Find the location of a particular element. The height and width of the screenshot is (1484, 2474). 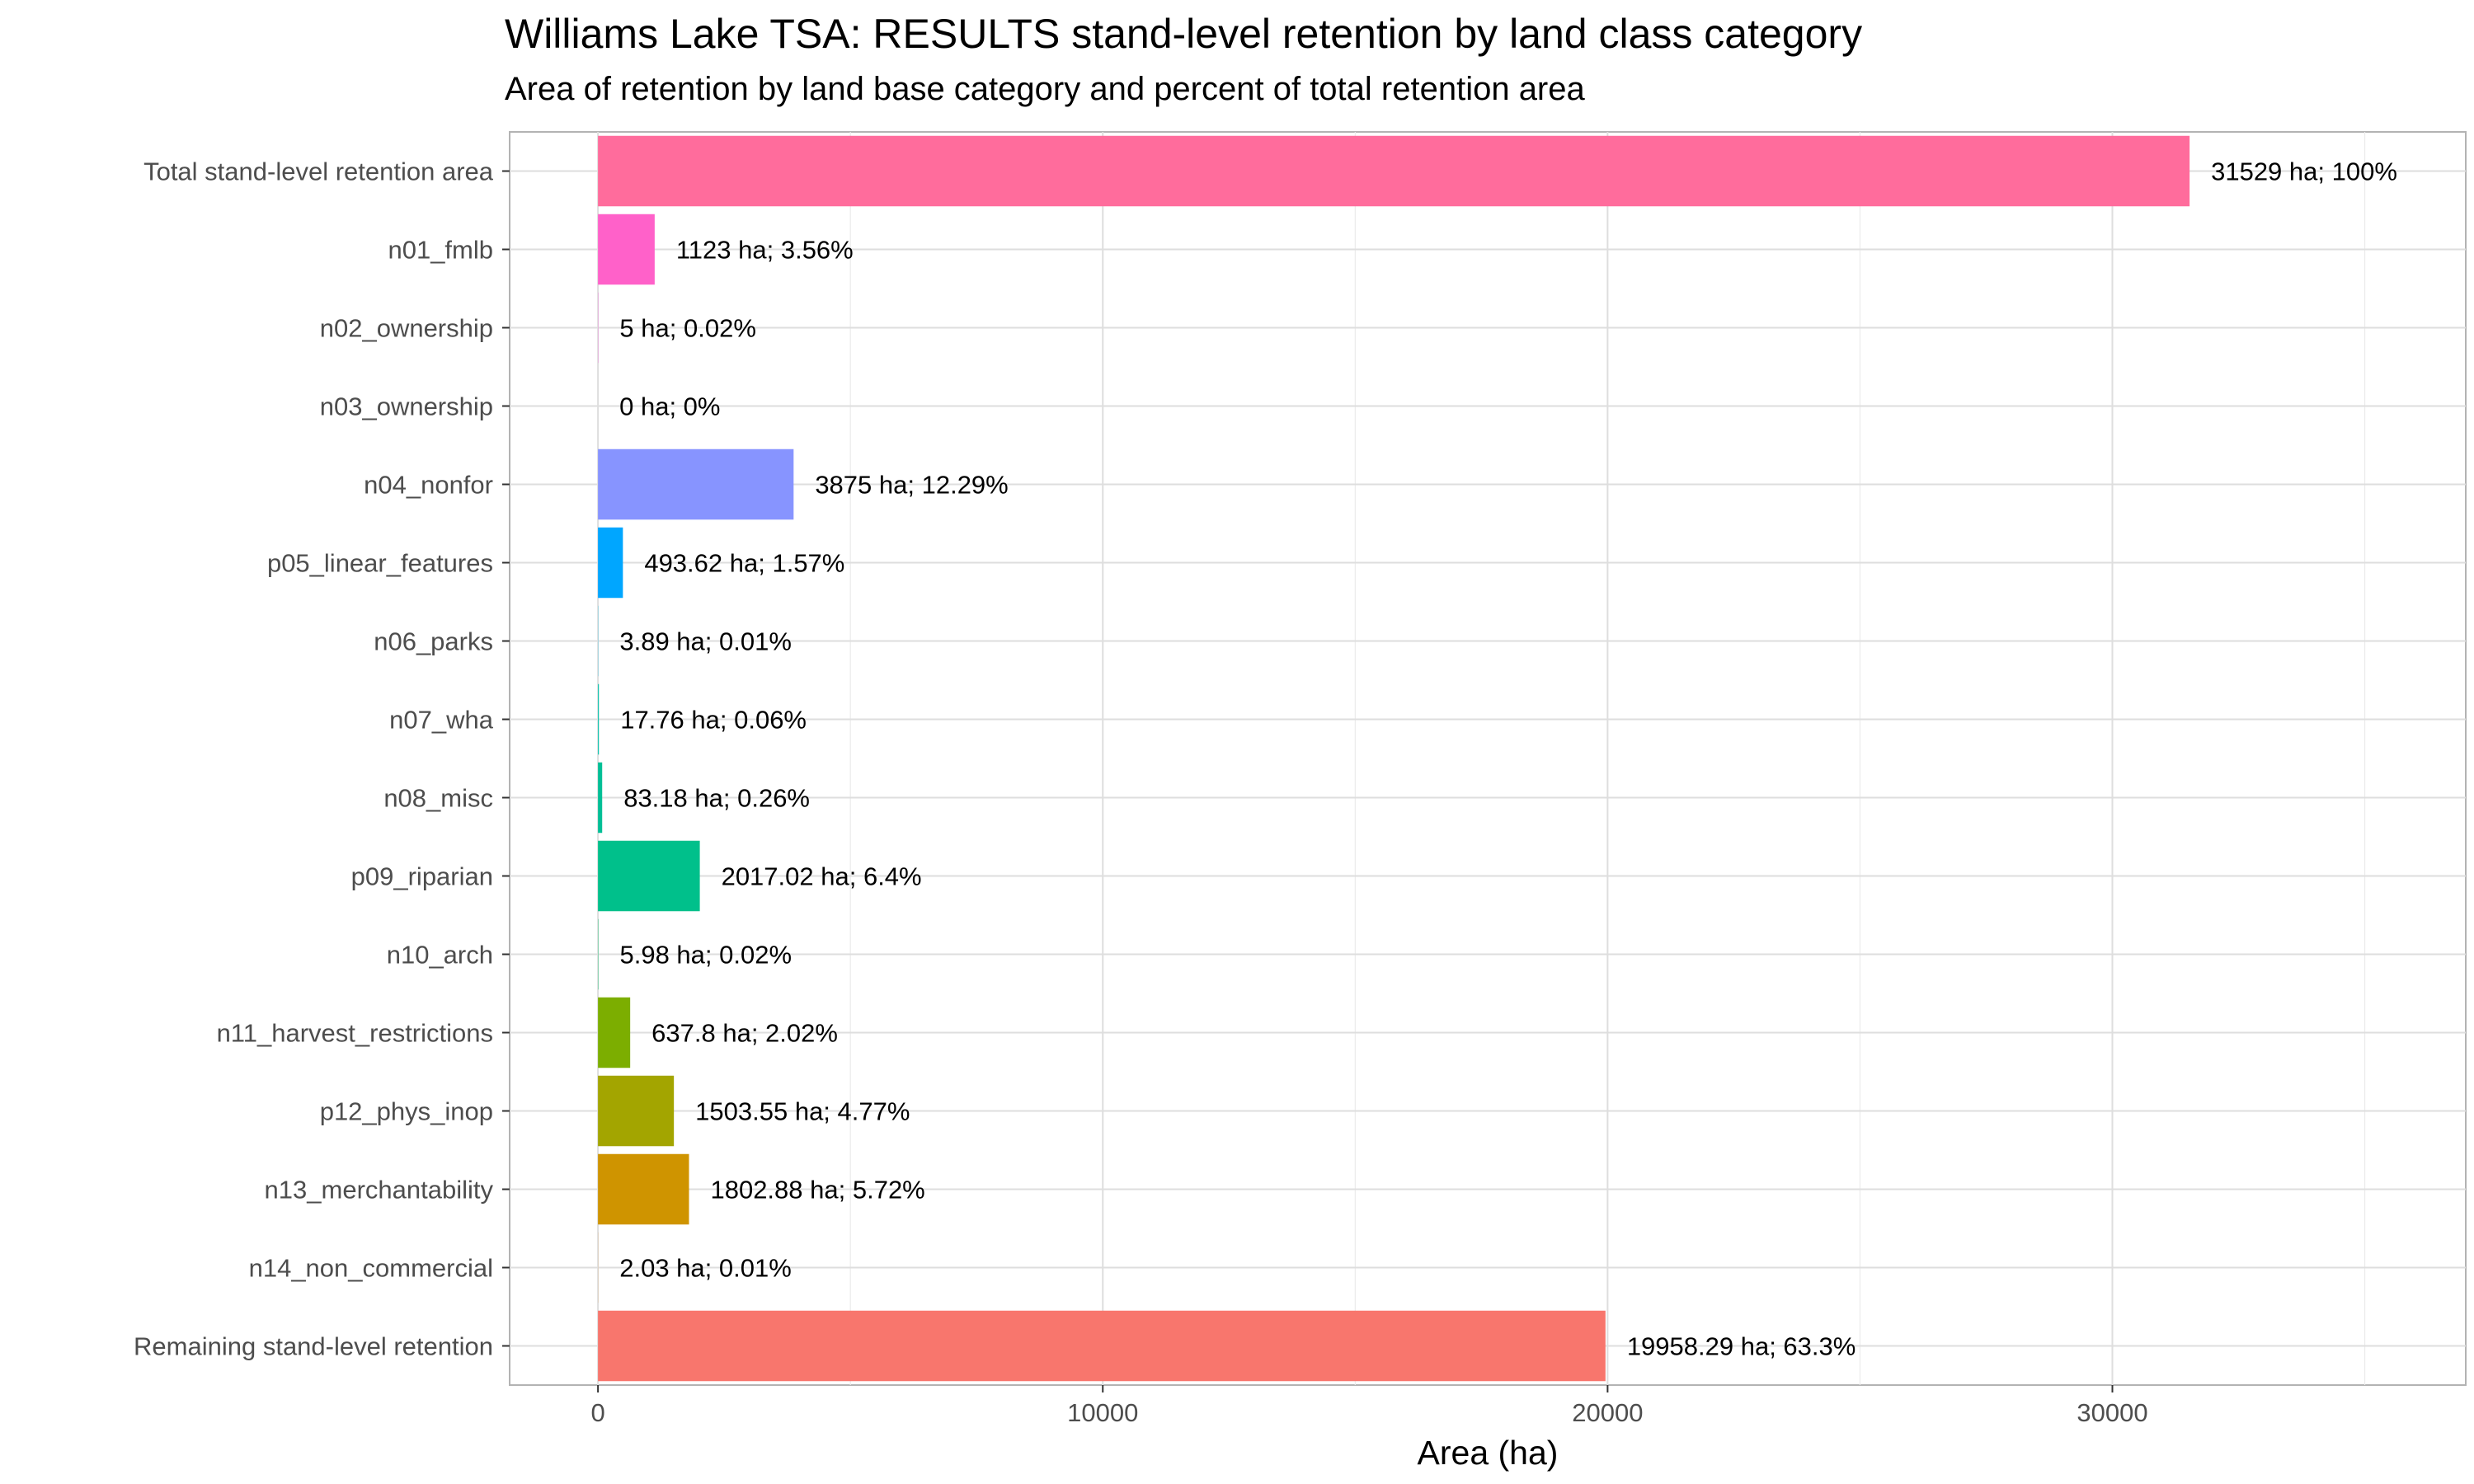

data-label: 83.18 ha; 0.26% is located at coordinates (716, 798).